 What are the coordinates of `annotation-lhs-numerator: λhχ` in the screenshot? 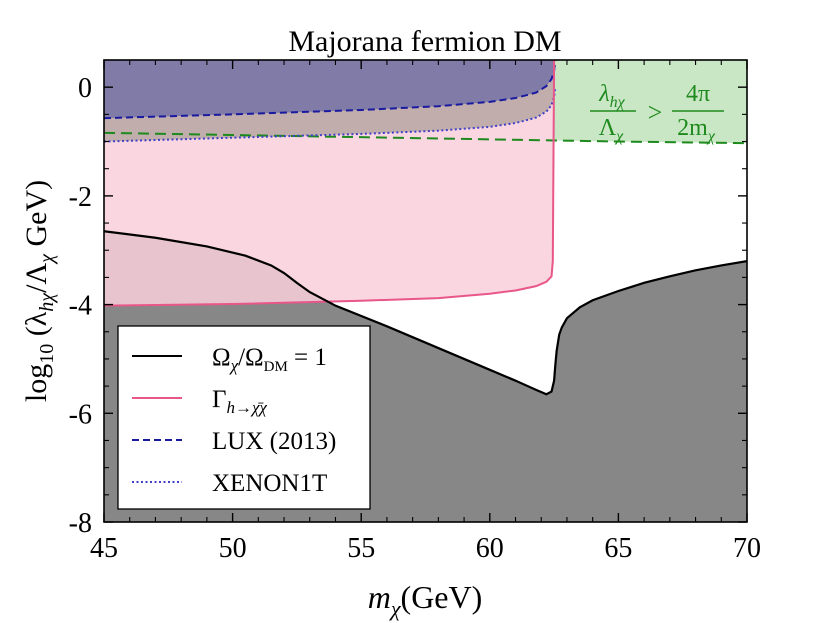 It's located at (611, 96).